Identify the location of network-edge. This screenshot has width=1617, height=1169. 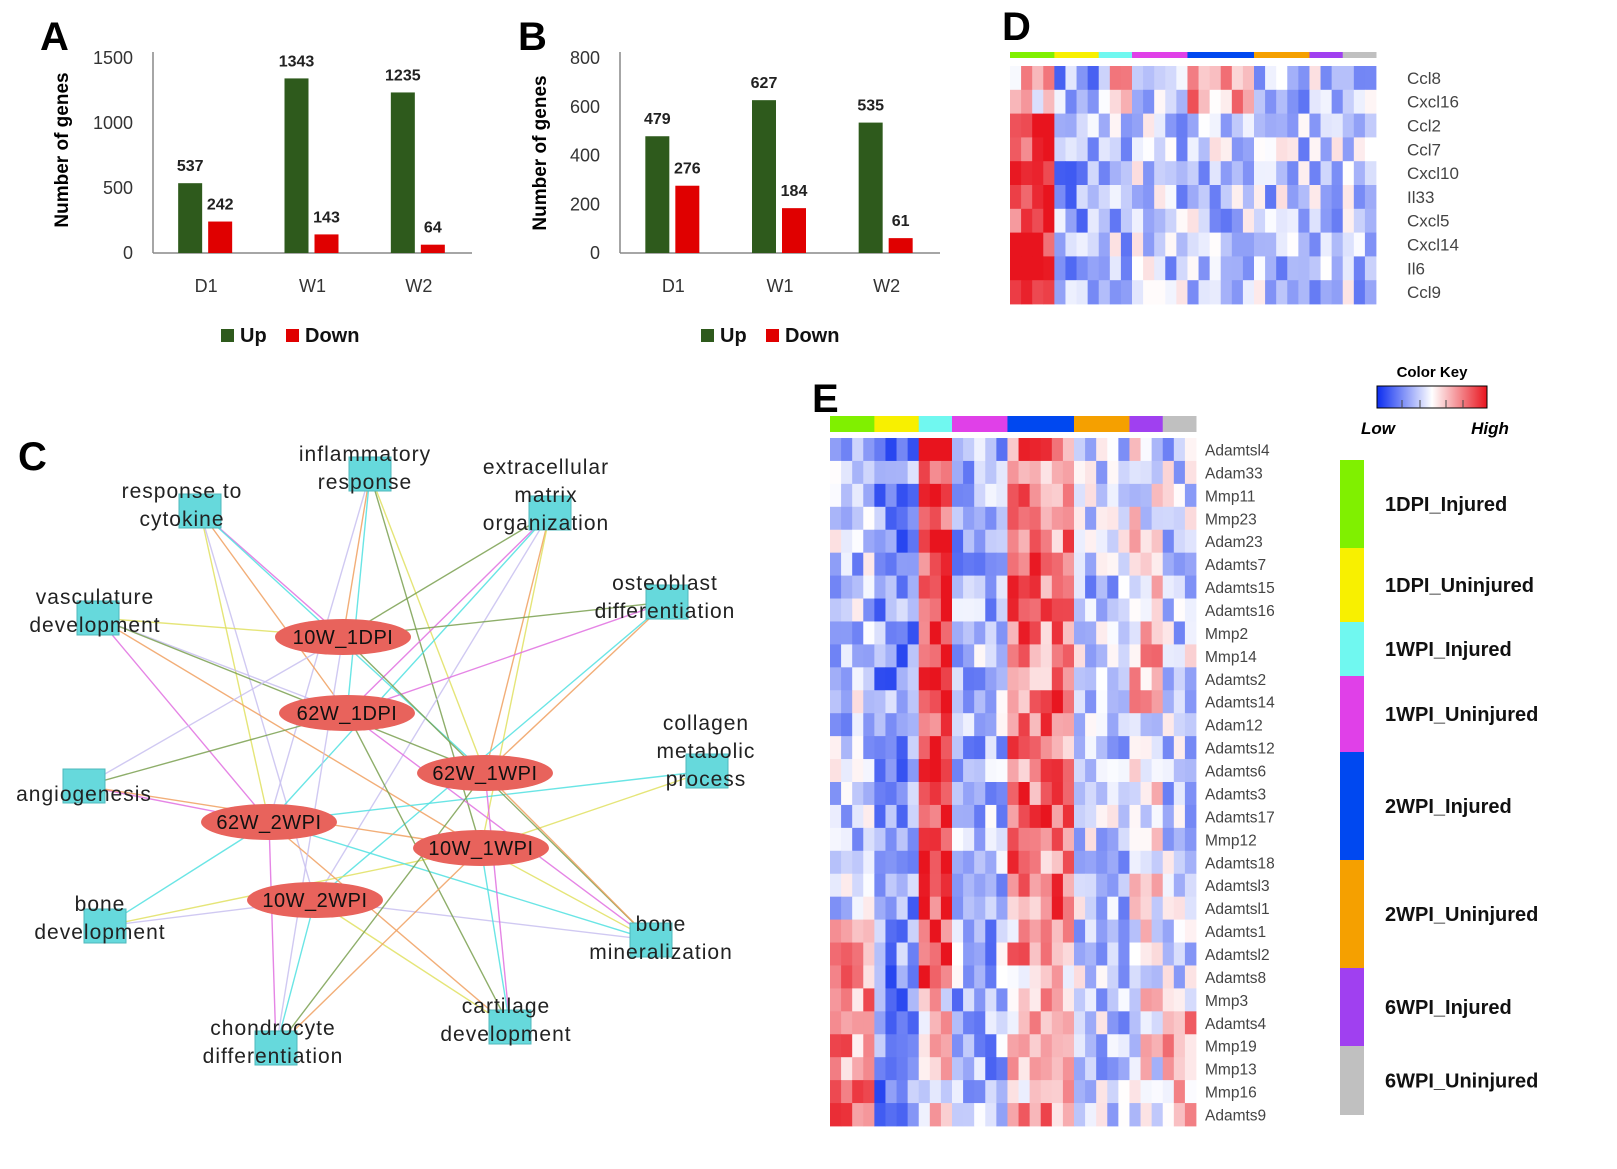
(183, 720).